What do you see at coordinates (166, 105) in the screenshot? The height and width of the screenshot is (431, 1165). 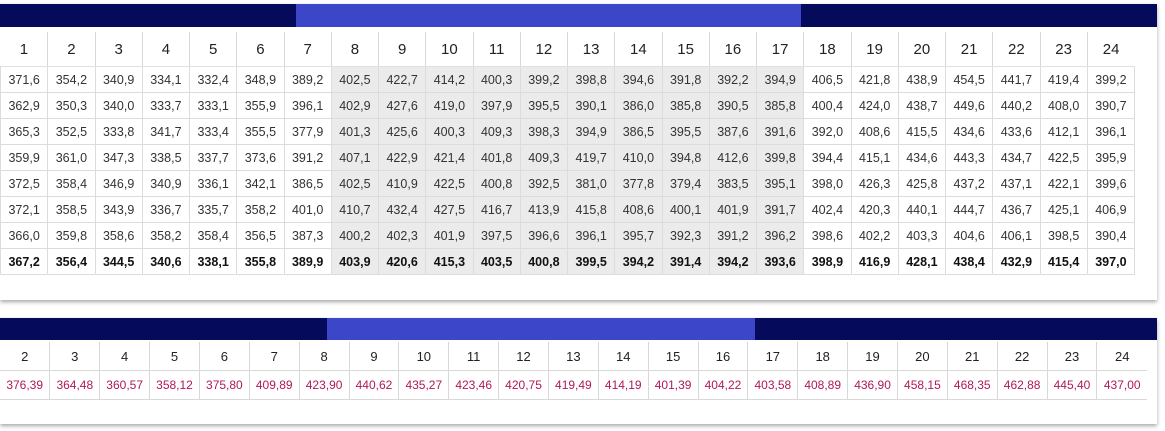 I see `table-cell: 333,7` at bounding box center [166, 105].